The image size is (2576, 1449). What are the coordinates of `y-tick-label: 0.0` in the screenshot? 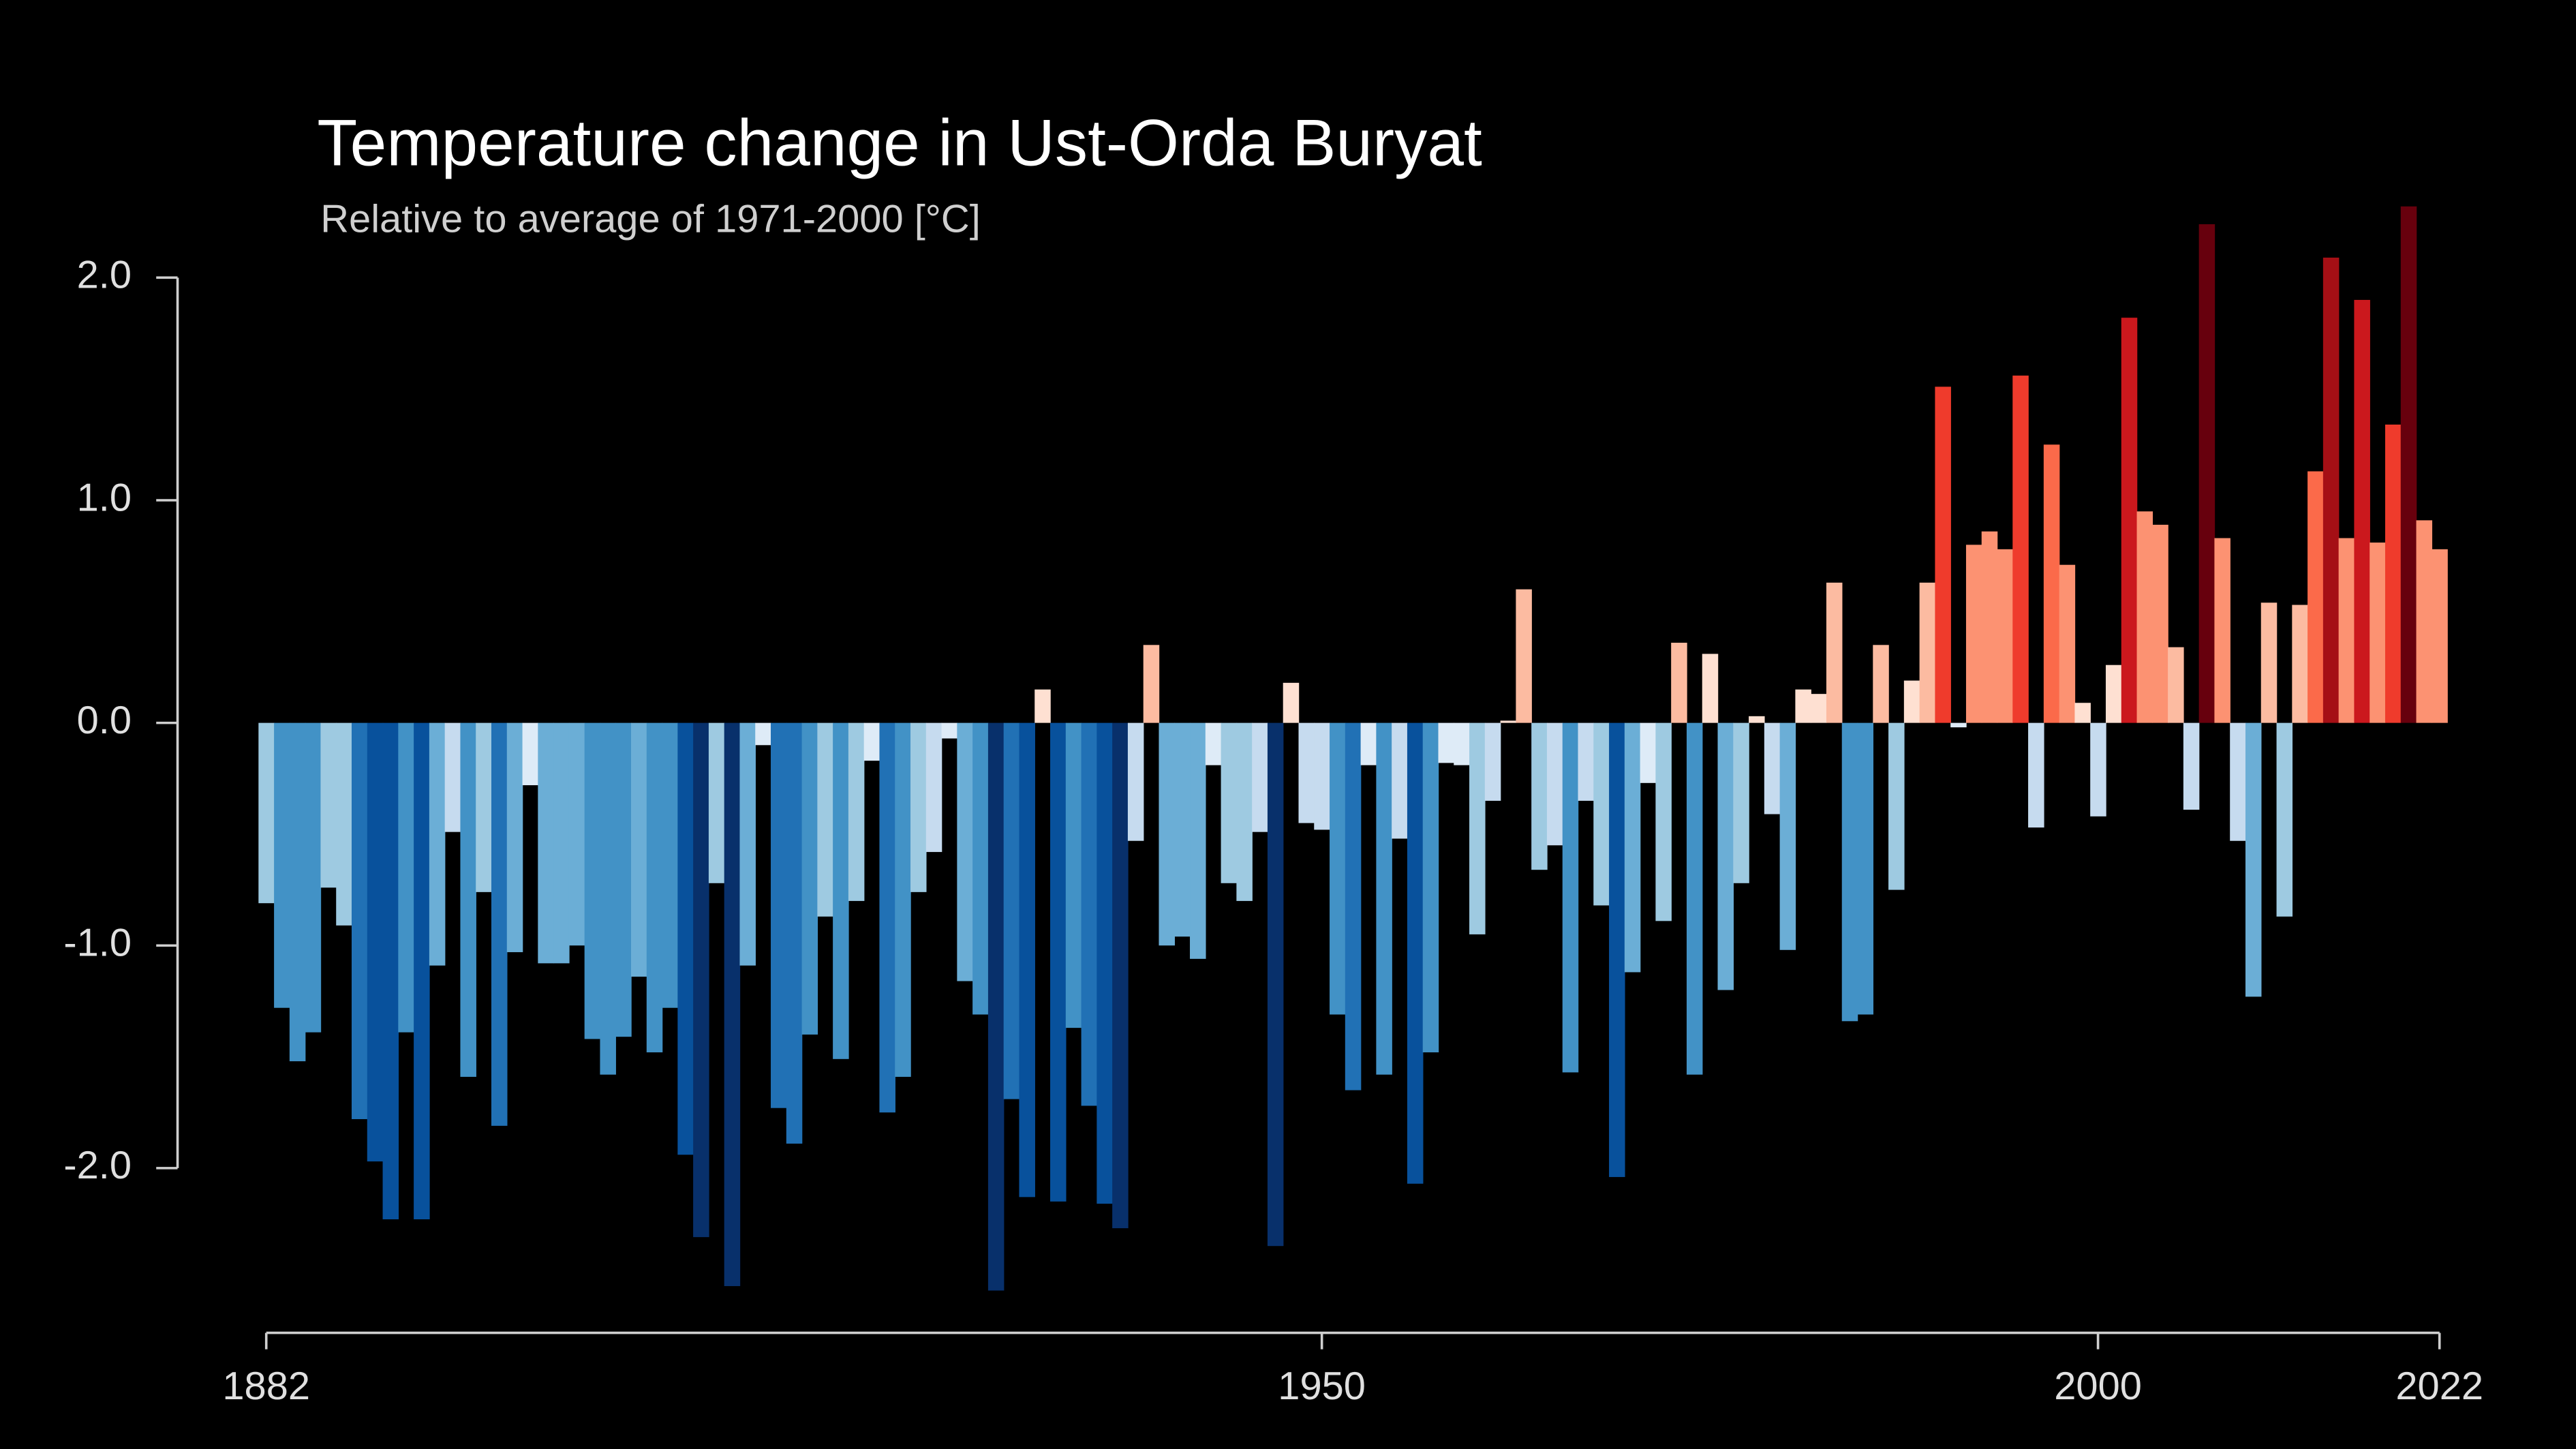 It's located at (105, 721).